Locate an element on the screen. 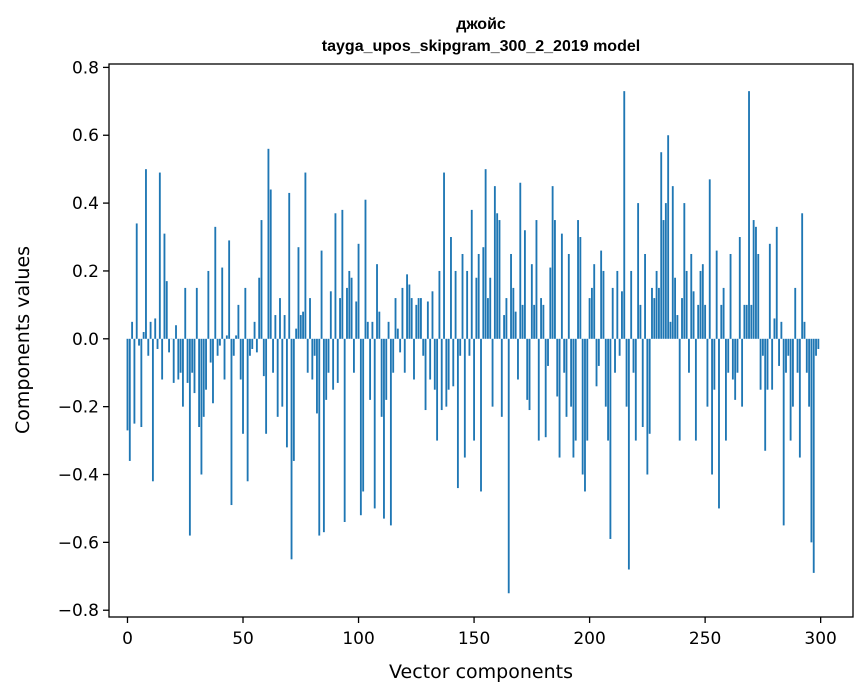 This screenshot has height=696, width=867. y-tick-label: 0.0 is located at coordinates (85, 340).